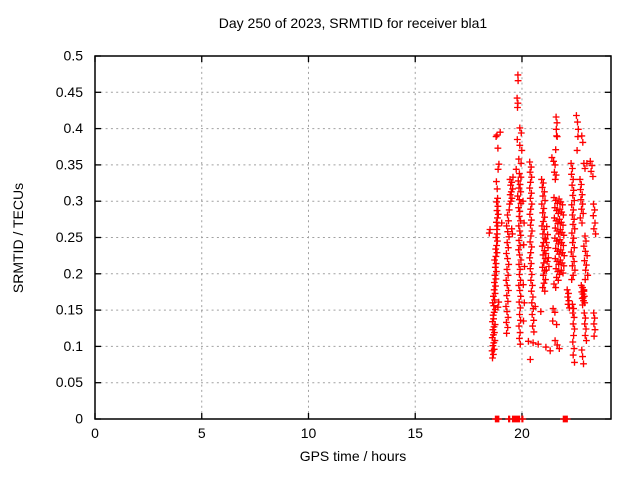 The width and height of the screenshot is (640, 480). Describe the element at coordinates (74, 346) in the screenshot. I see `svg-text: 0.1` at that location.